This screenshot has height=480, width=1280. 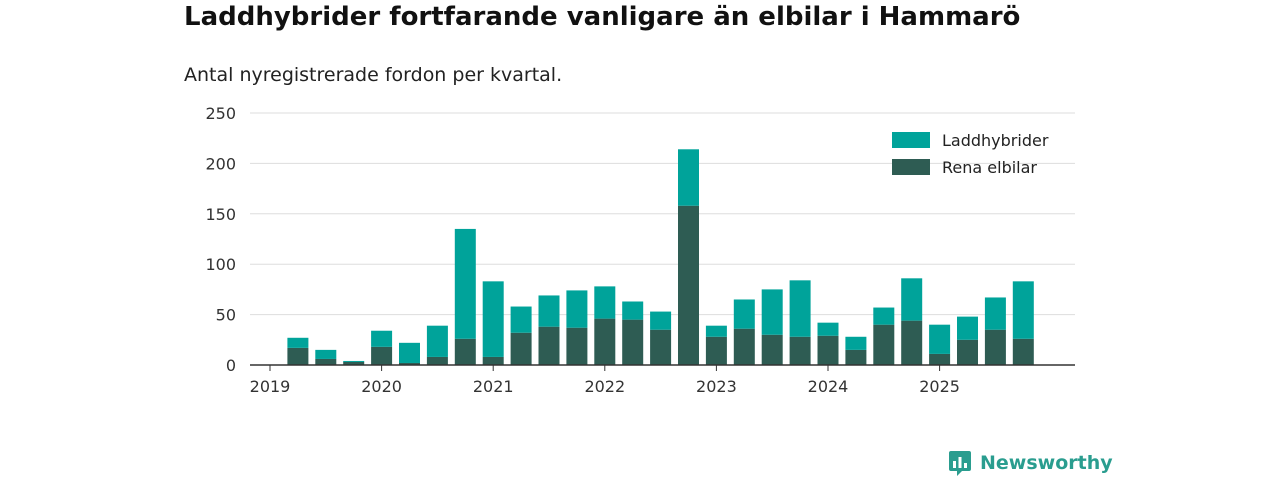 I want to click on x-tick-label: 2021, so click(x=493, y=386).